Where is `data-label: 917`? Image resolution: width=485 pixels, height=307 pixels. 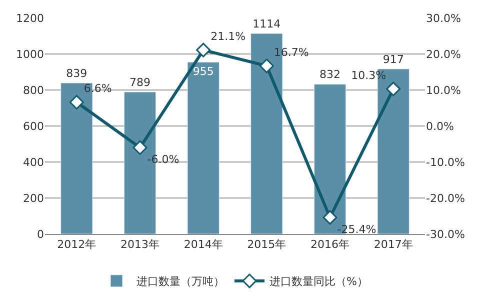
data-label: 917 is located at coordinates (393, 59).